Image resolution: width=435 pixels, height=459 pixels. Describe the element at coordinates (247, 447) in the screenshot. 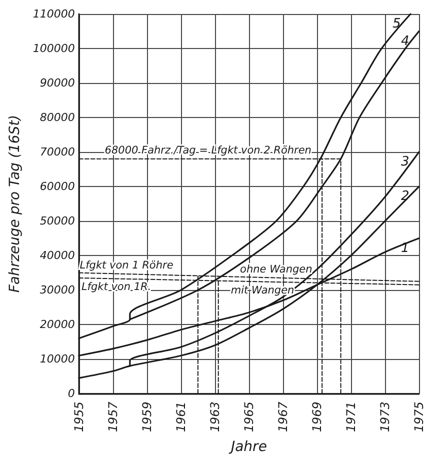

I see `x-axis-title: Jahre` at that location.